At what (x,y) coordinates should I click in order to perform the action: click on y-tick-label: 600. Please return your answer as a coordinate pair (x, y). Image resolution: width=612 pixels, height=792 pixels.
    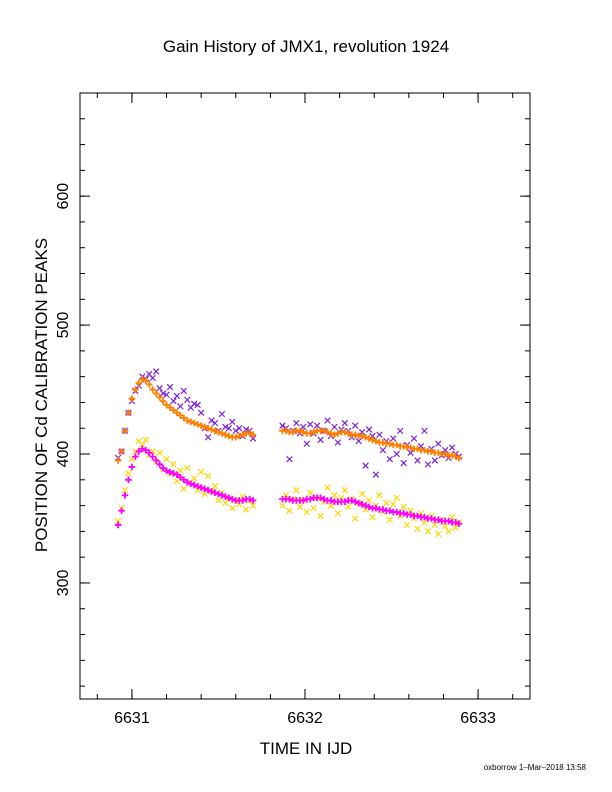
    Looking at the image, I should click on (63, 196).